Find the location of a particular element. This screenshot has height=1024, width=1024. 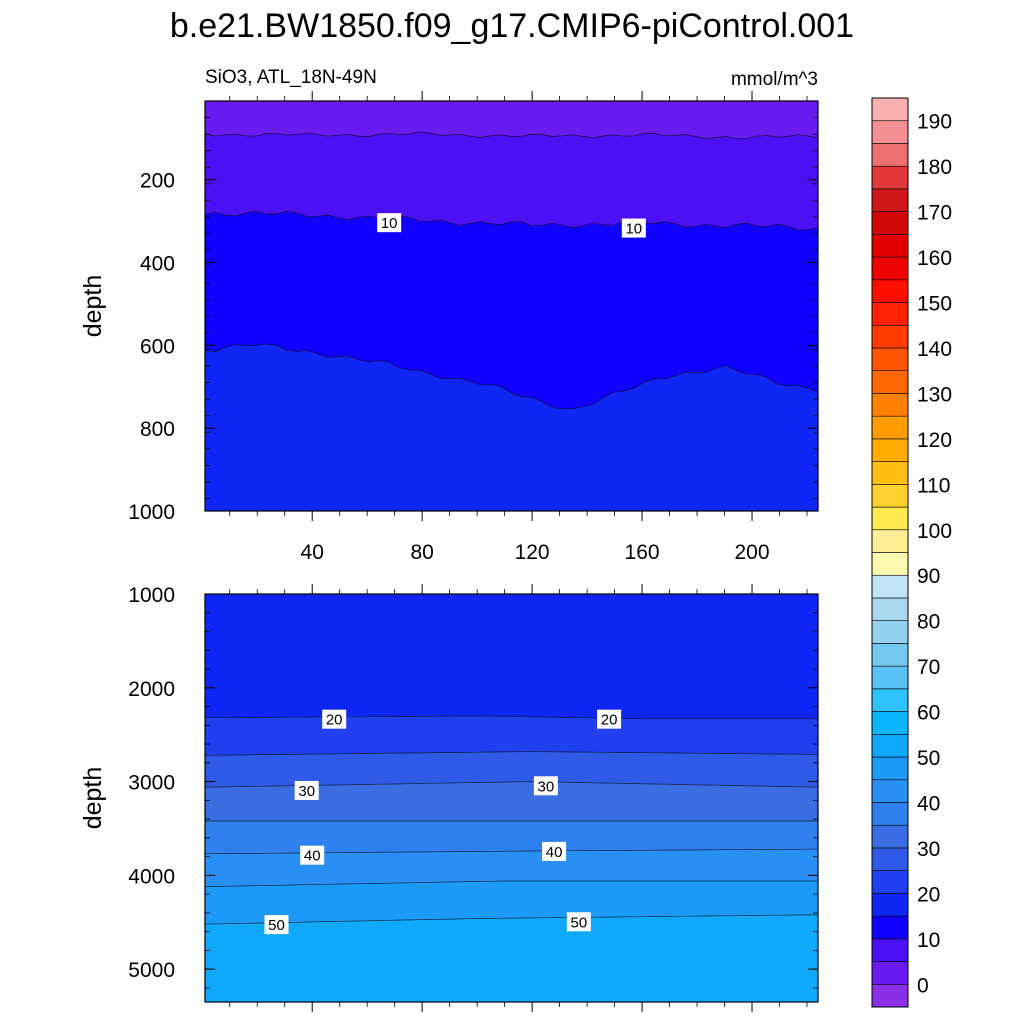

subtitle-units: mmol/m^3 is located at coordinates (774, 79).